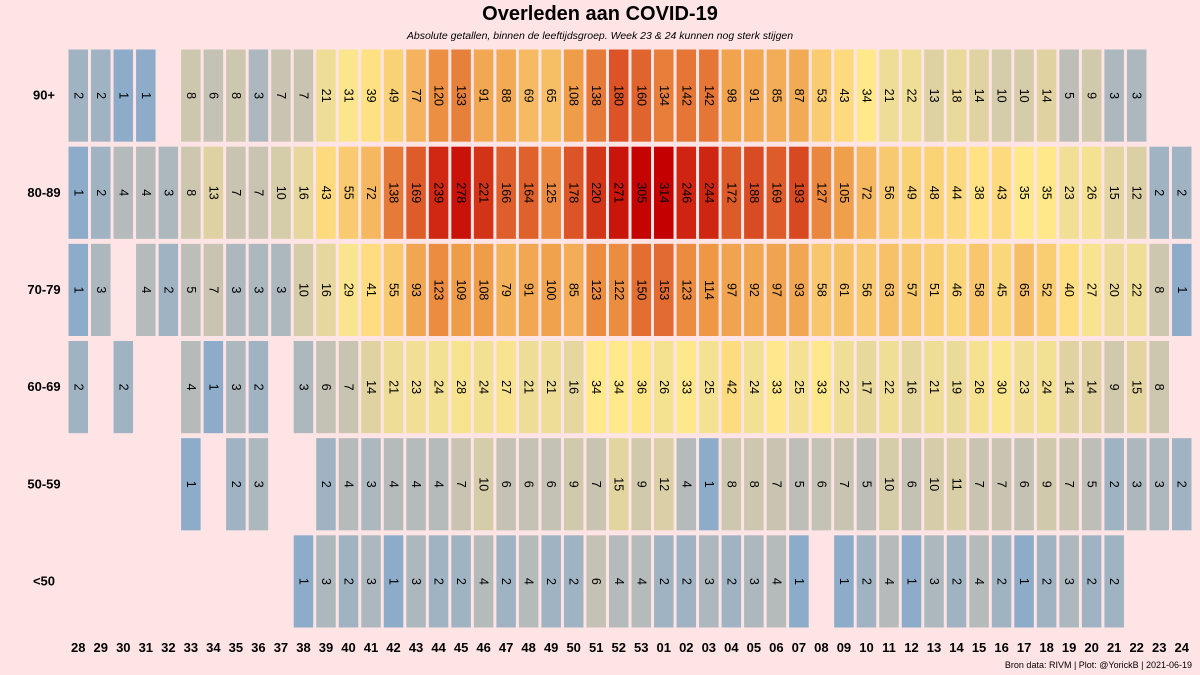 The height and width of the screenshot is (675, 1200). I want to click on cell-value-label: 29, so click(349, 290).